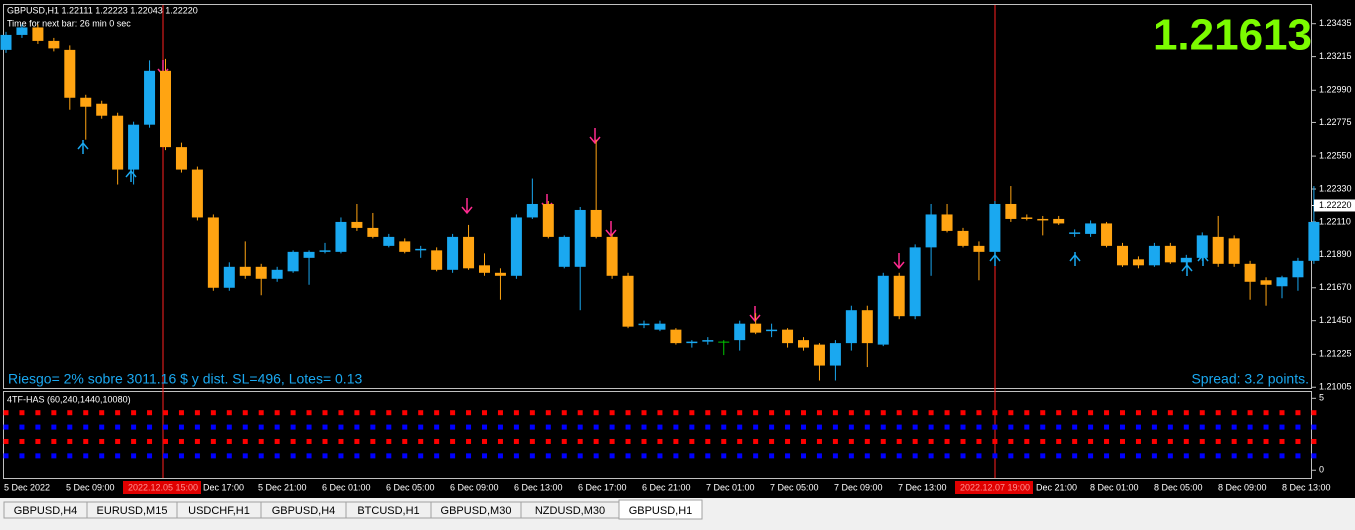 The height and width of the screenshot is (530, 1355). I want to click on indicator-title: 4TF-HAS (60,240,1440,10080), so click(69, 399).